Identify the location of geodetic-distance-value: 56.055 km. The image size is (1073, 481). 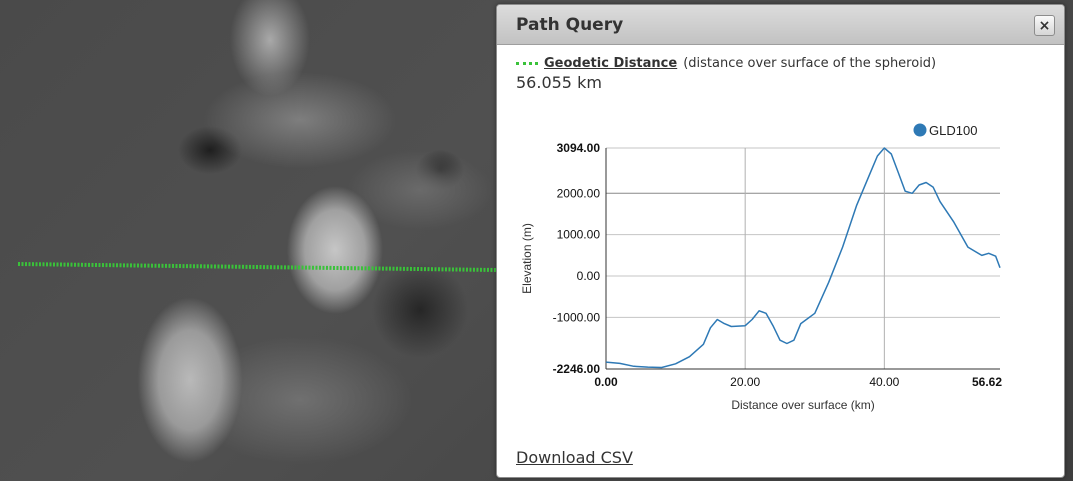
(559, 82).